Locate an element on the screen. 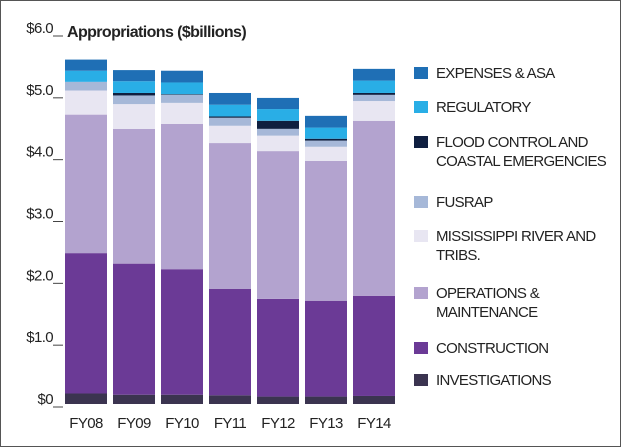 Image resolution: width=621 pixels, height=447 pixels. x-tick-label: FY10 is located at coordinates (182, 423).